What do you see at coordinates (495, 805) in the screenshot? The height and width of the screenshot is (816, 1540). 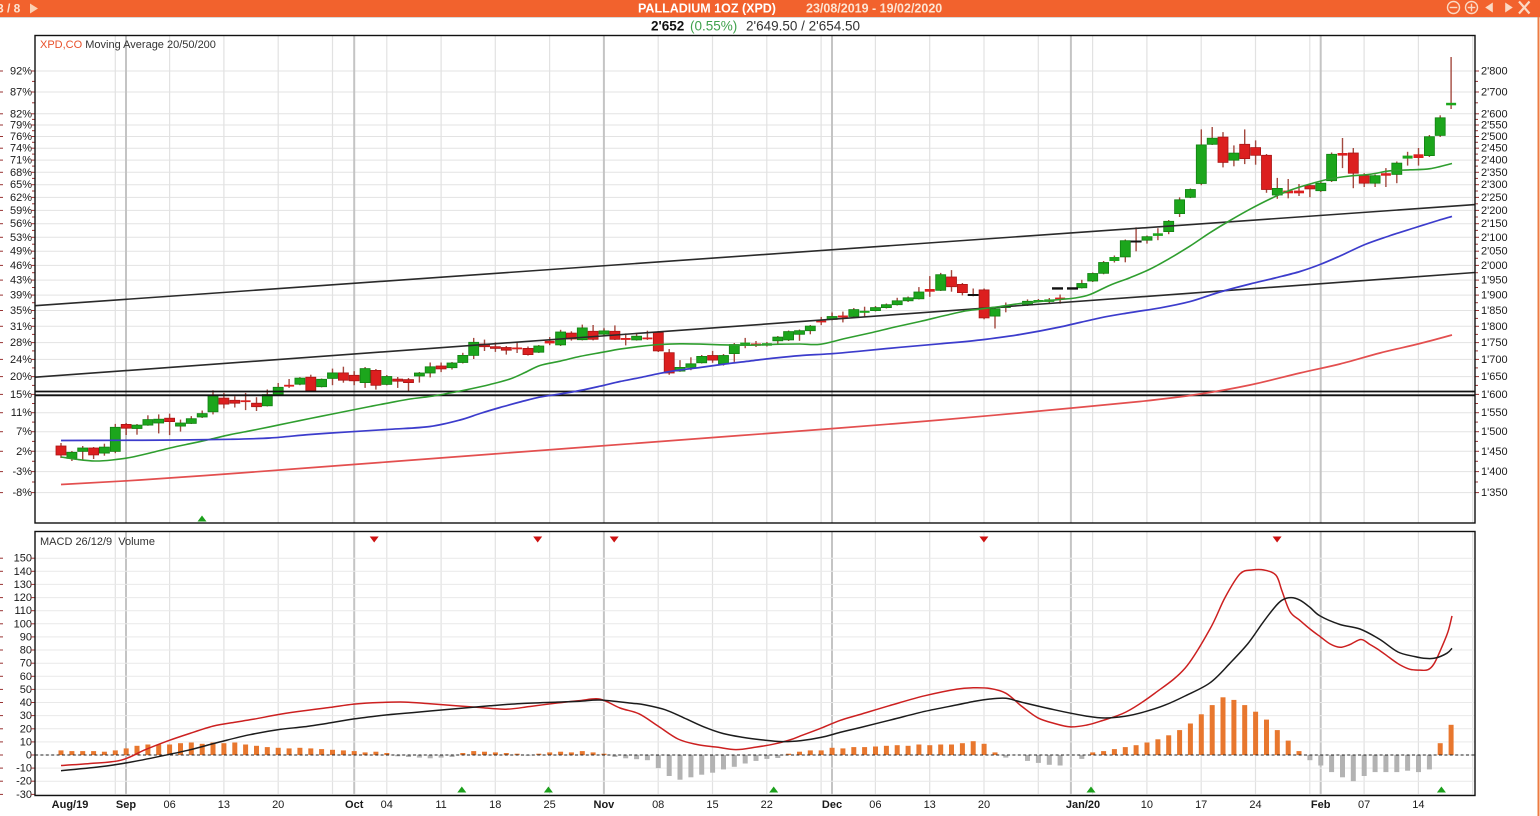 I see `svg-text: 18` at bounding box center [495, 805].